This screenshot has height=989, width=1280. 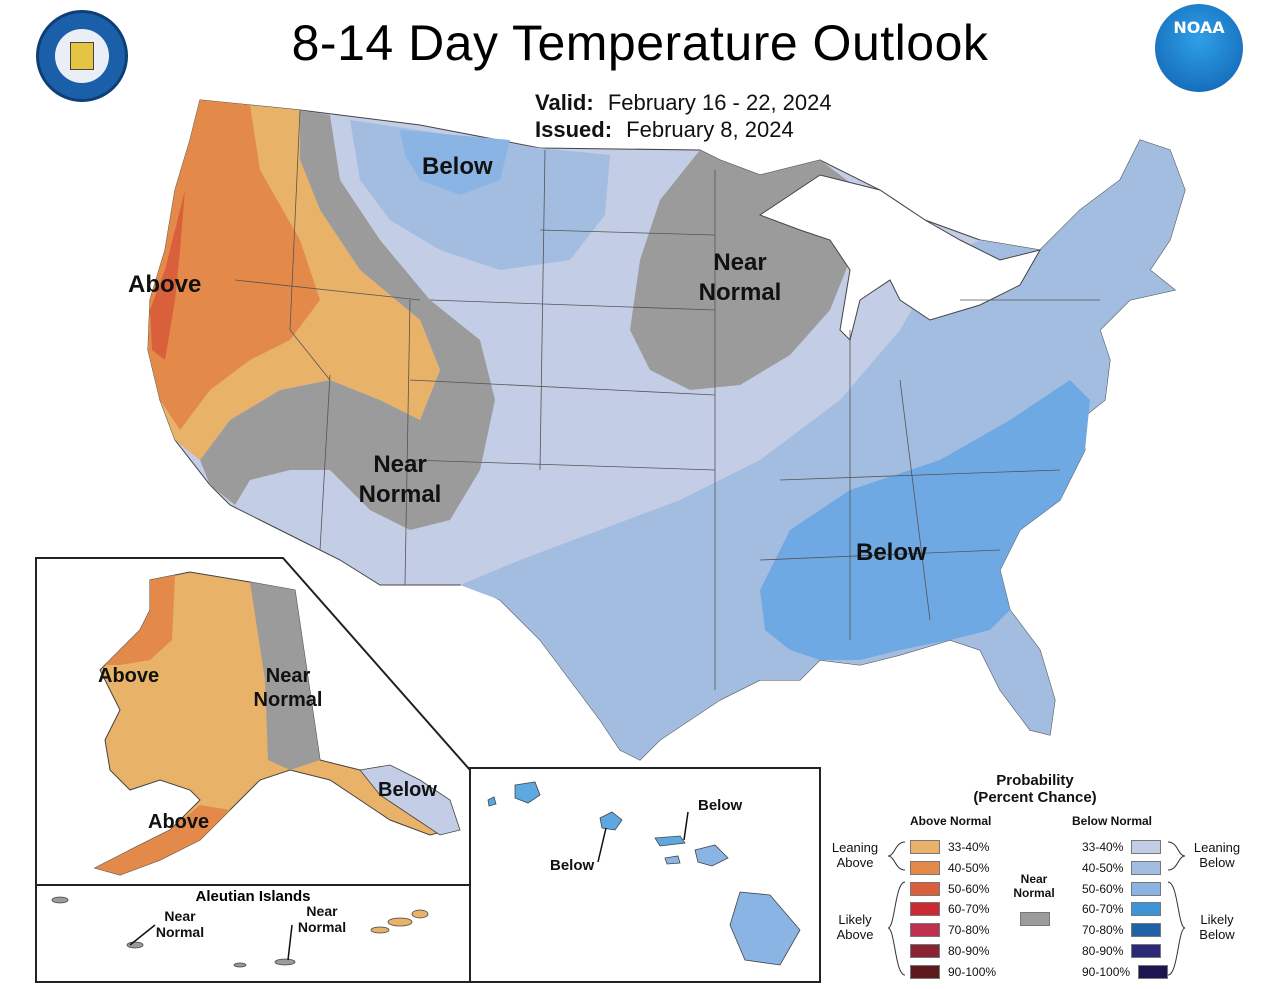 I want to click on alaska-above-40-nw, so click(x=140, y=620).